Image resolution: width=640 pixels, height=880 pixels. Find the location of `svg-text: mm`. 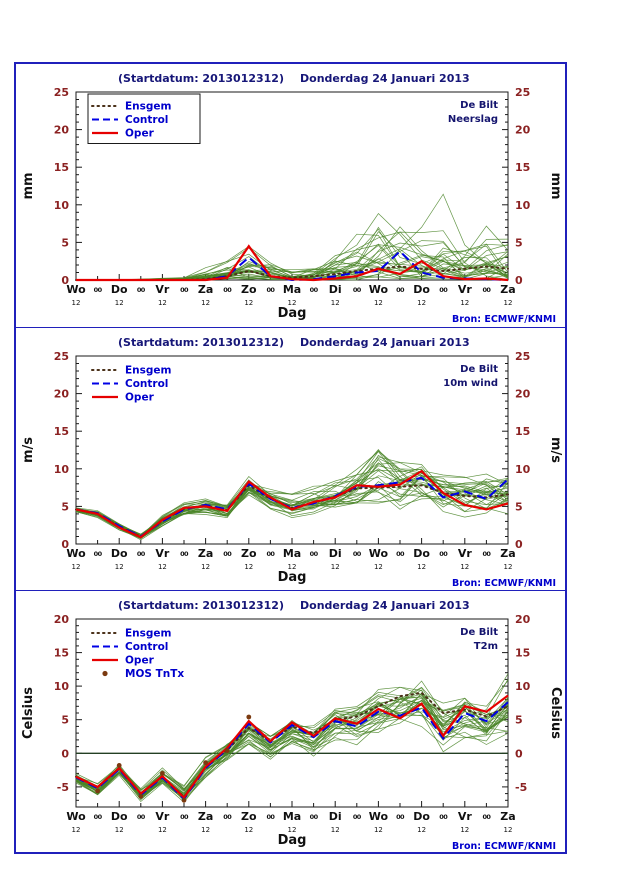

svg-text: mm is located at coordinates (28, 185).